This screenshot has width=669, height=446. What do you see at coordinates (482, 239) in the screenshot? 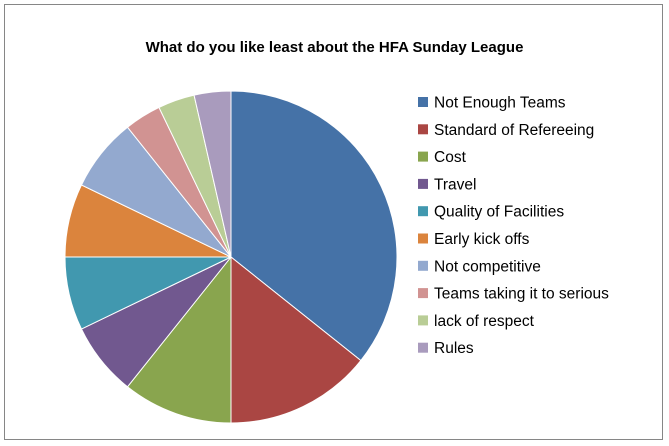
I see `legend-label-5: Early kick offs` at bounding box center [482, 239].